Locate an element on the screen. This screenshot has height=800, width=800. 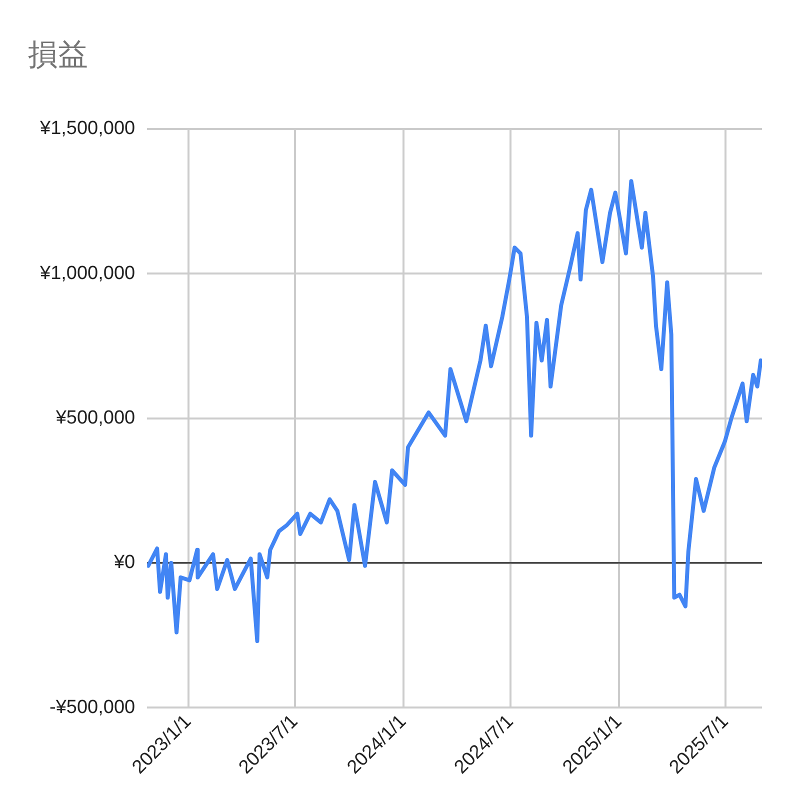
y-tick-label: ¥1,500,000 is located at coordinates (87, 129).